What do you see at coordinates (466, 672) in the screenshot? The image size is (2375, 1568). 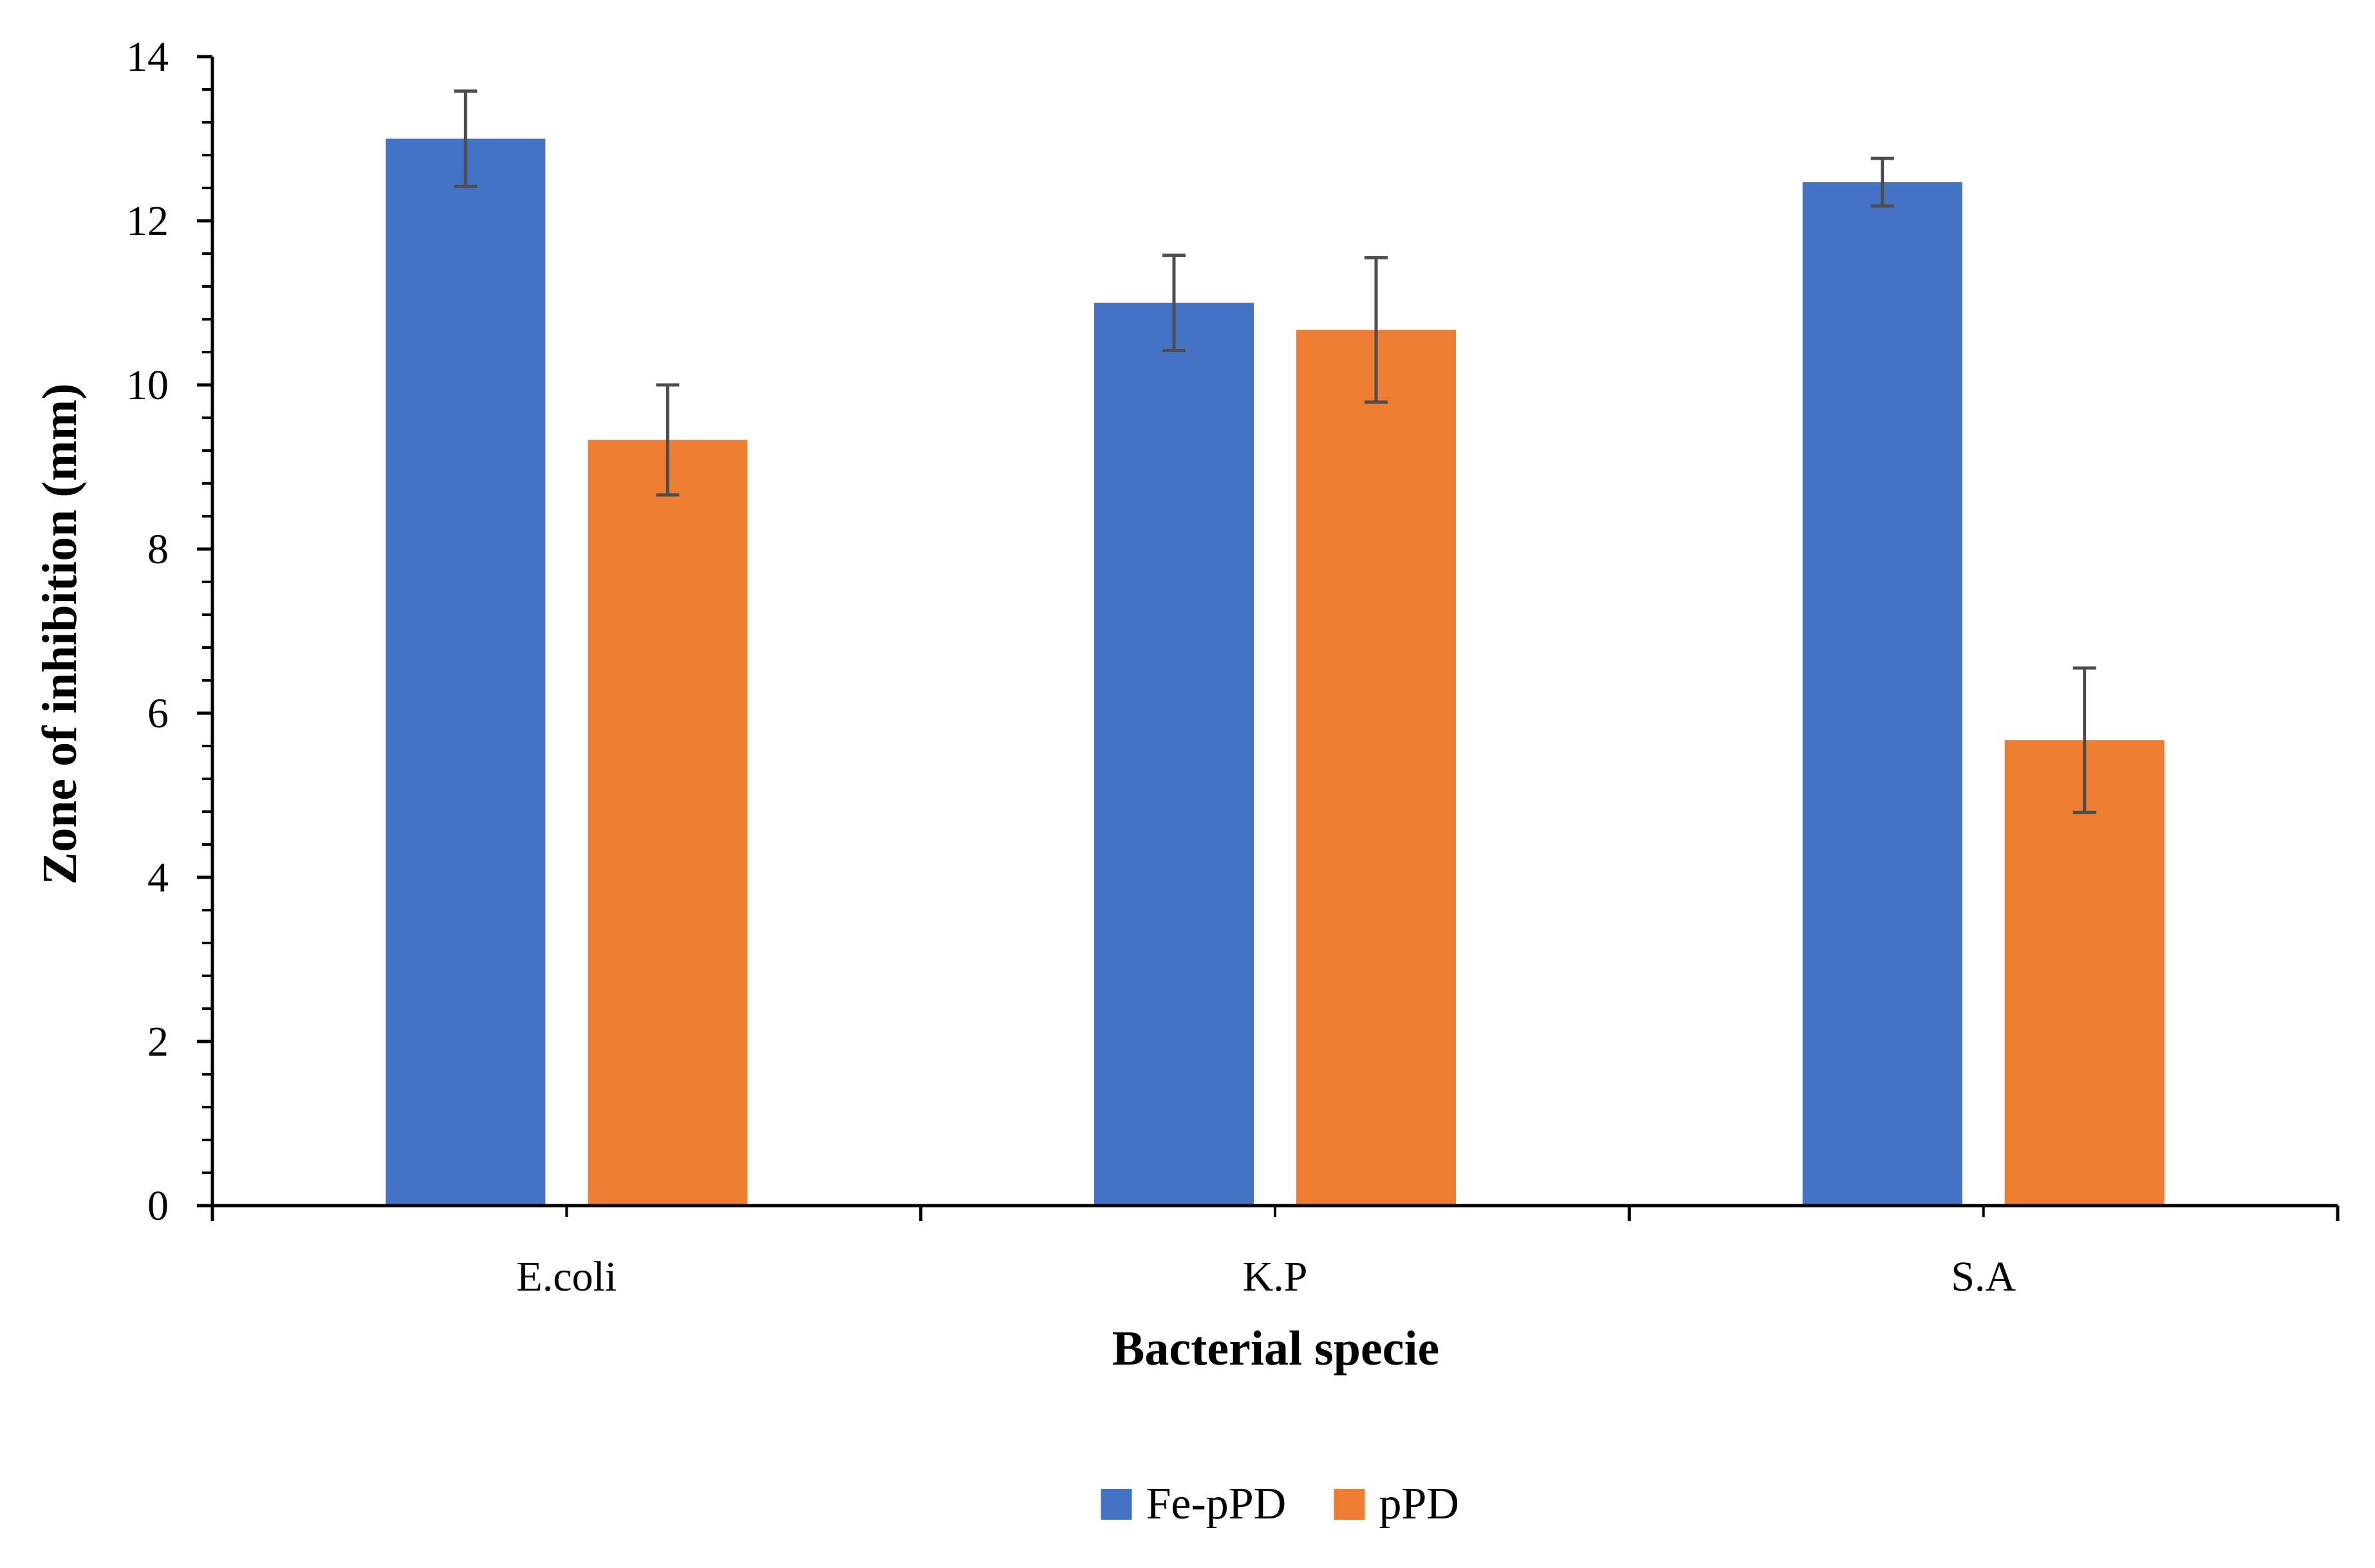 I see `bar-fe-ppd-ecoli` at bounding box center [466, 672].